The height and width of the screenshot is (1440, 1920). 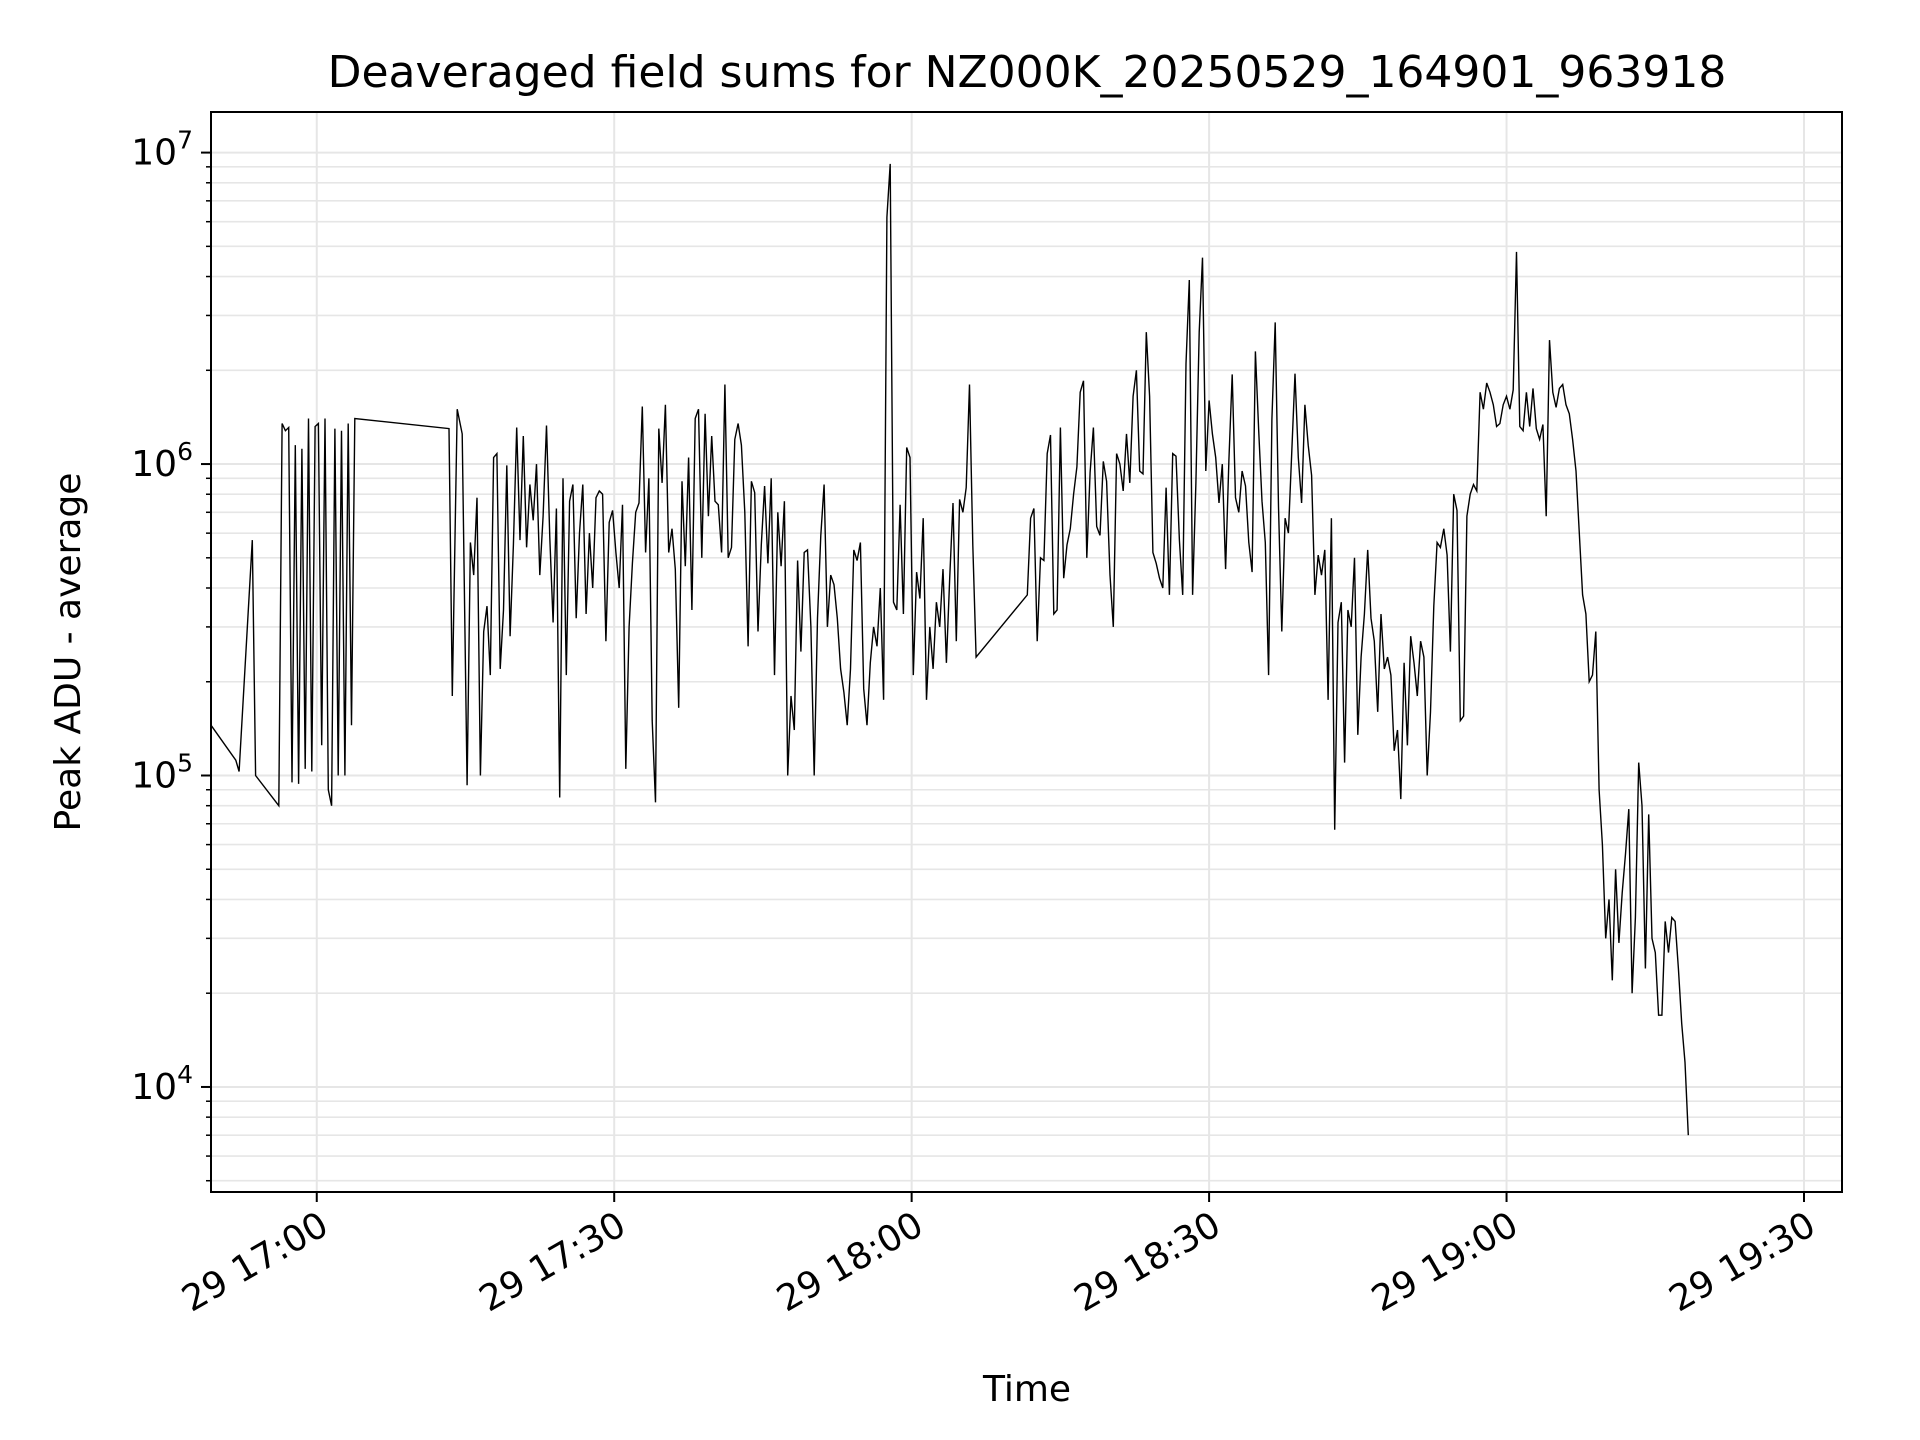 I want to click on y-tick-label: 10⁴, so click(x=162, y=1084).